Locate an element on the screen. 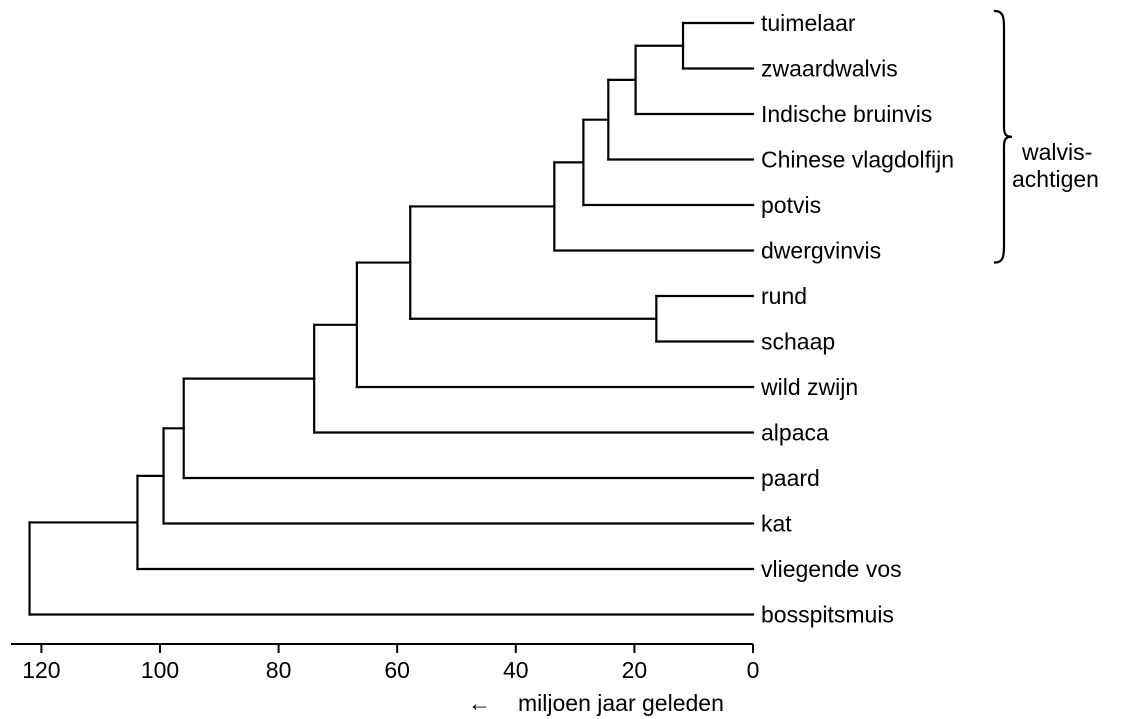 The height and width of the screenshot is (719, 1132). leaf-label-rund: rund is located at coordinates (784, 296).